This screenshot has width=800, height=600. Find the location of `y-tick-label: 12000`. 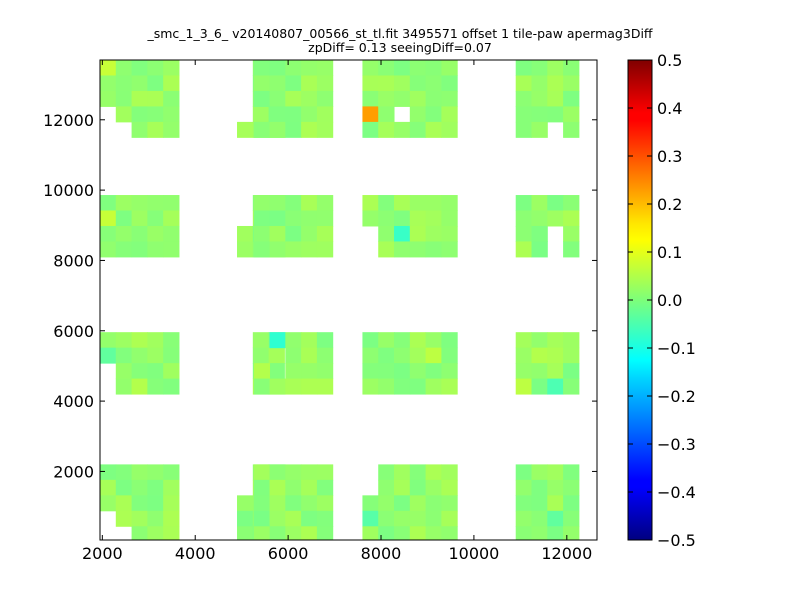

y-tick-label: 12000 is located at coordinates (68, 120).